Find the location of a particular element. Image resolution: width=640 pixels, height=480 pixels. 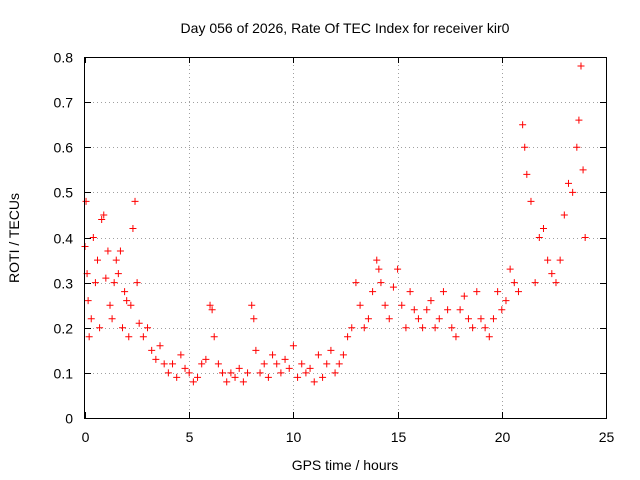

x-tick-label: 15 is located at coordinates (399, 437).